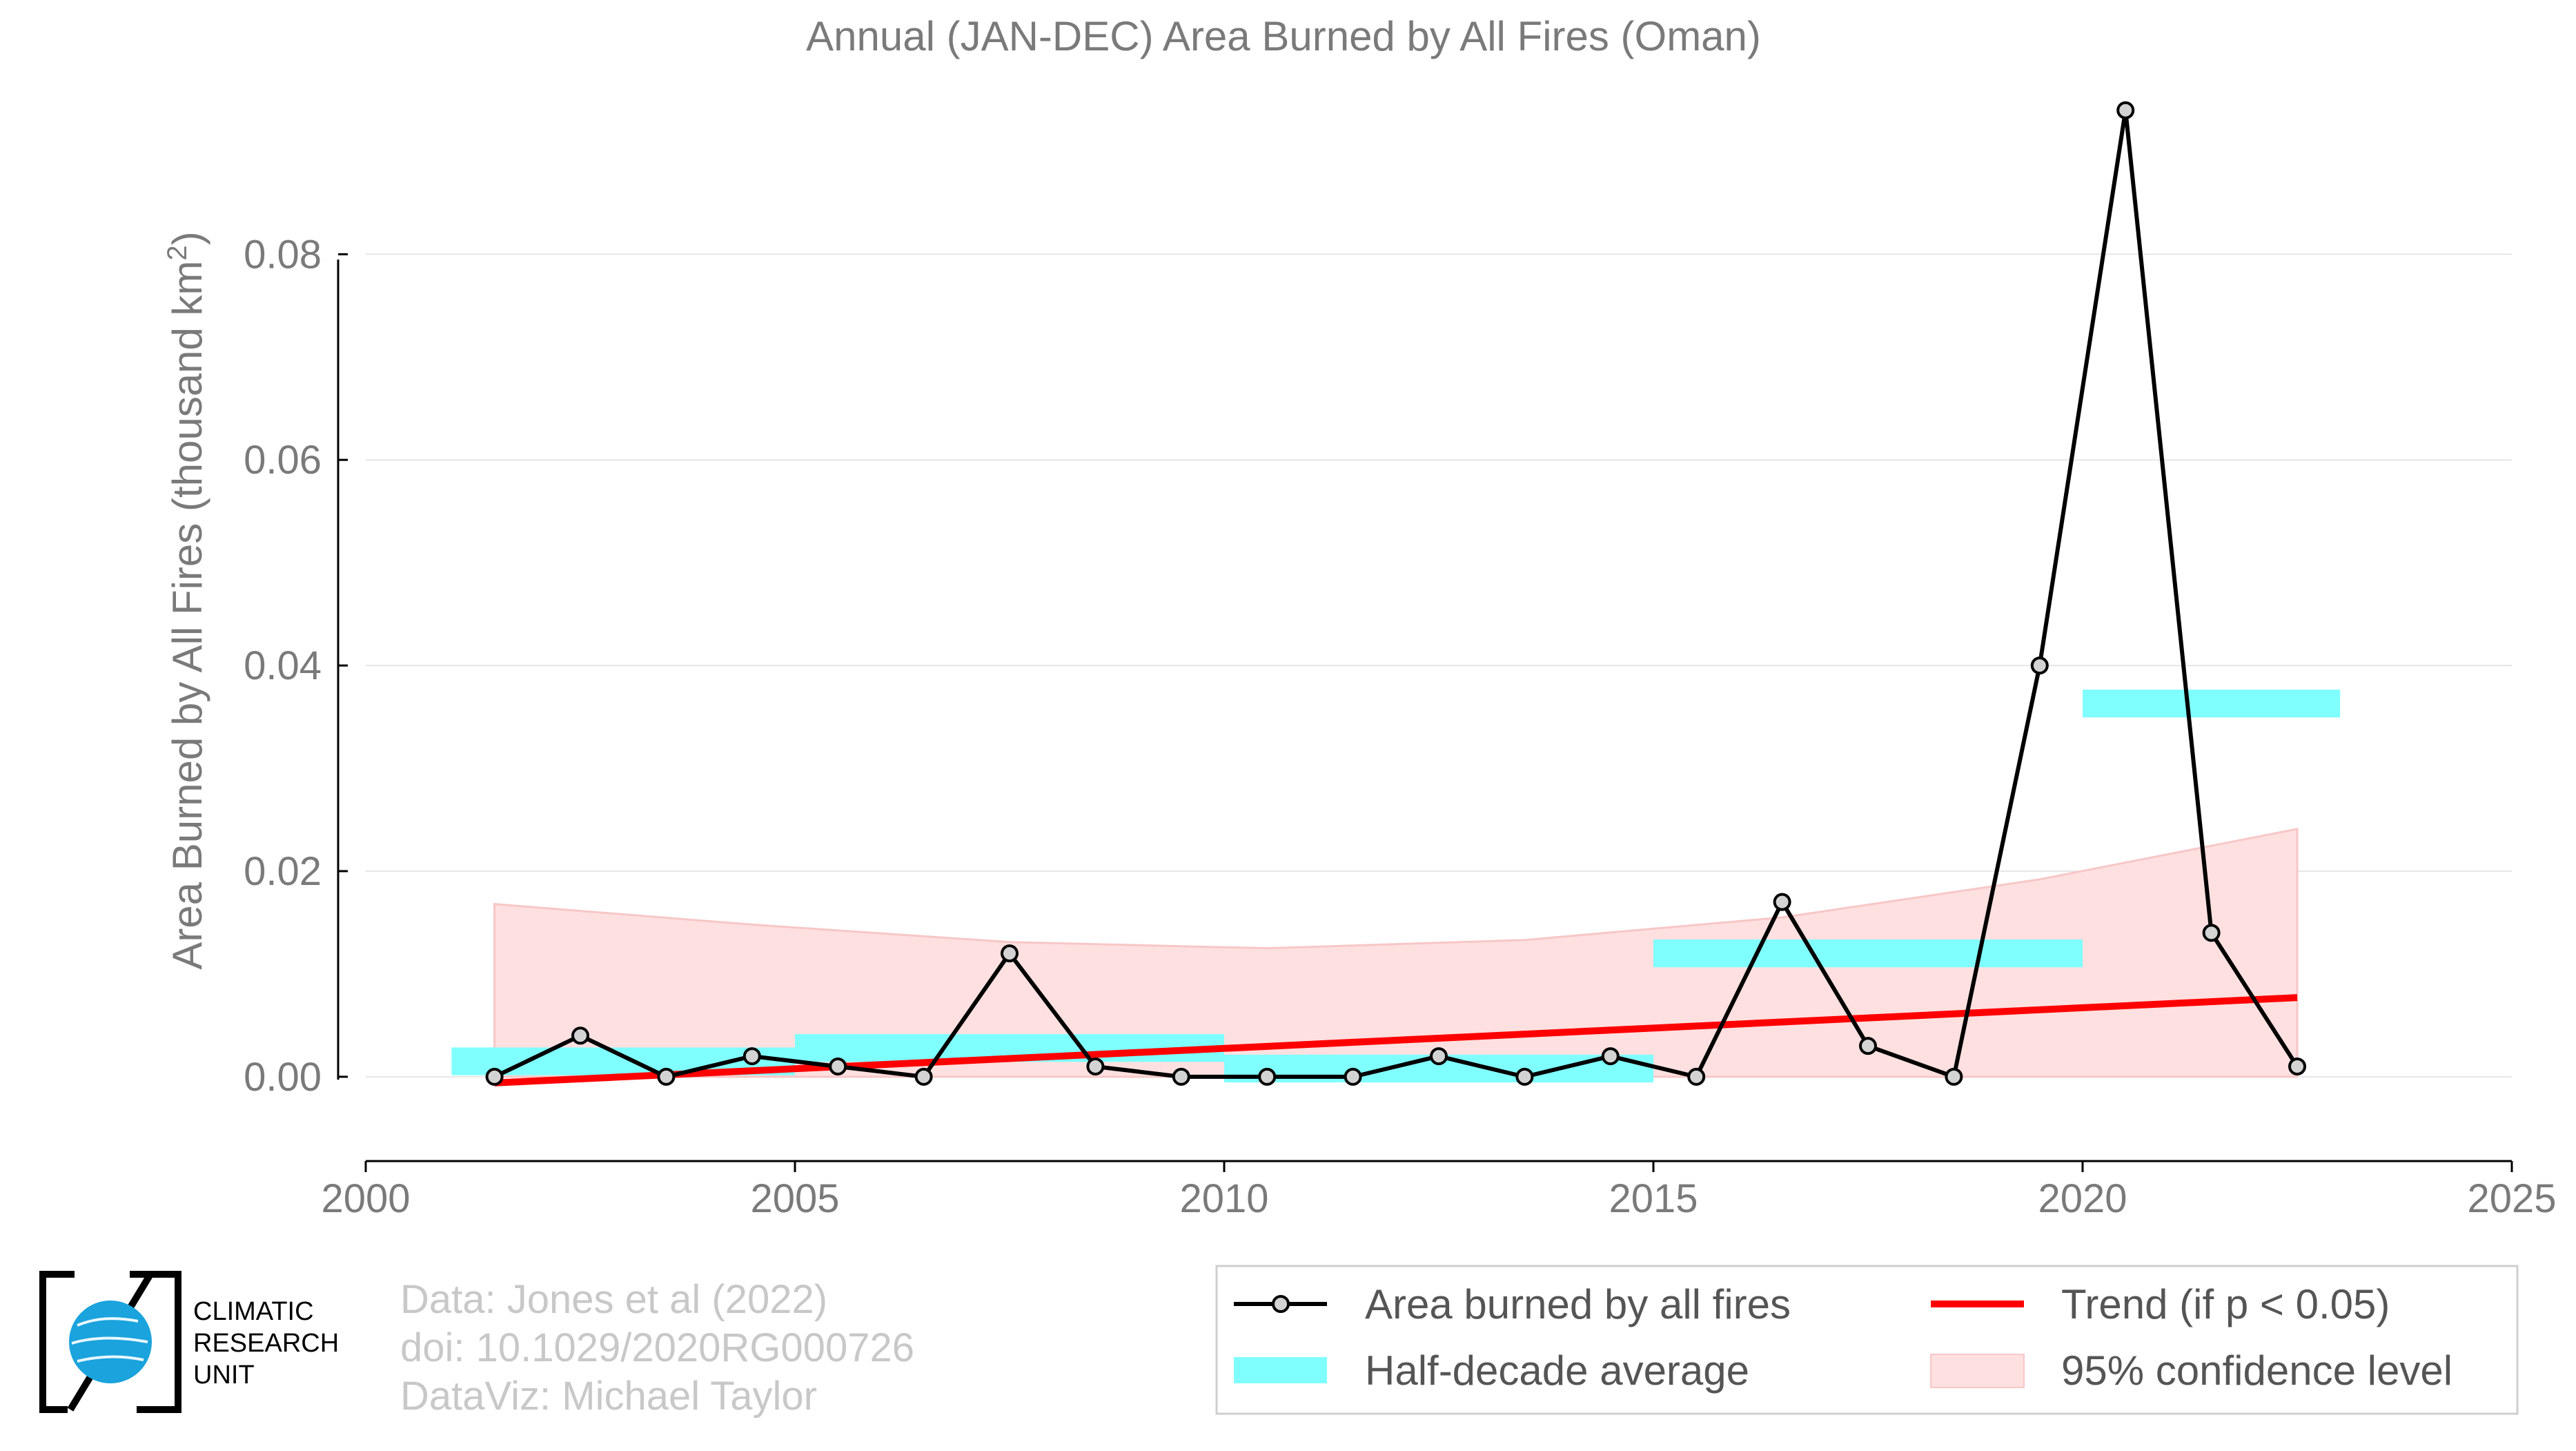 The height and width of the screenshot is (1451, 2576). Describe the element at coordinates (2511, 1198) in the screenshot. I see `x-tick-label: 2025` at that location.